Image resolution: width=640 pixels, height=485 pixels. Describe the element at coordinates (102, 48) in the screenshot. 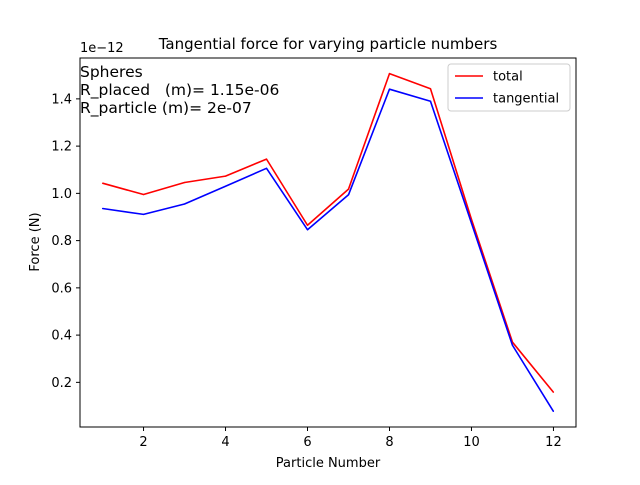

I see `y-offset-label: 1e−12` at that location.